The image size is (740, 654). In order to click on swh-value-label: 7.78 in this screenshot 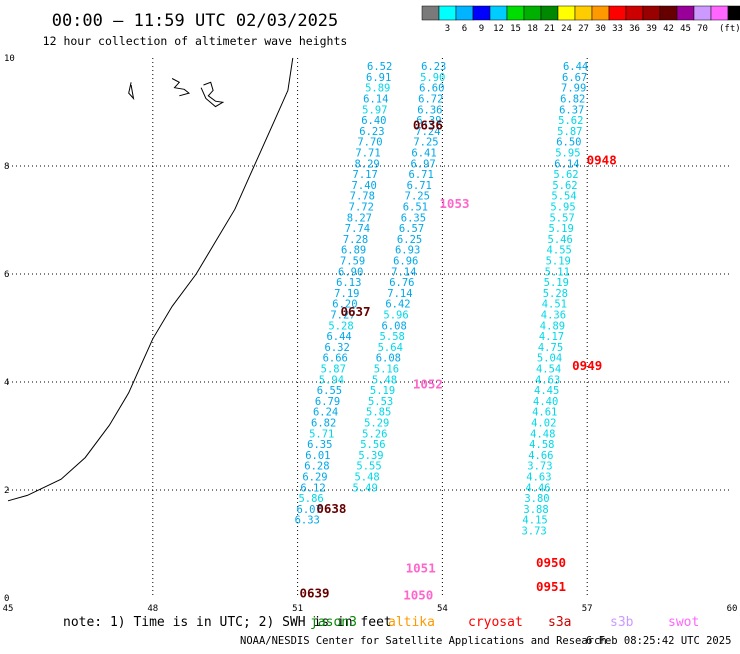, I will do `click(362, 197)`.